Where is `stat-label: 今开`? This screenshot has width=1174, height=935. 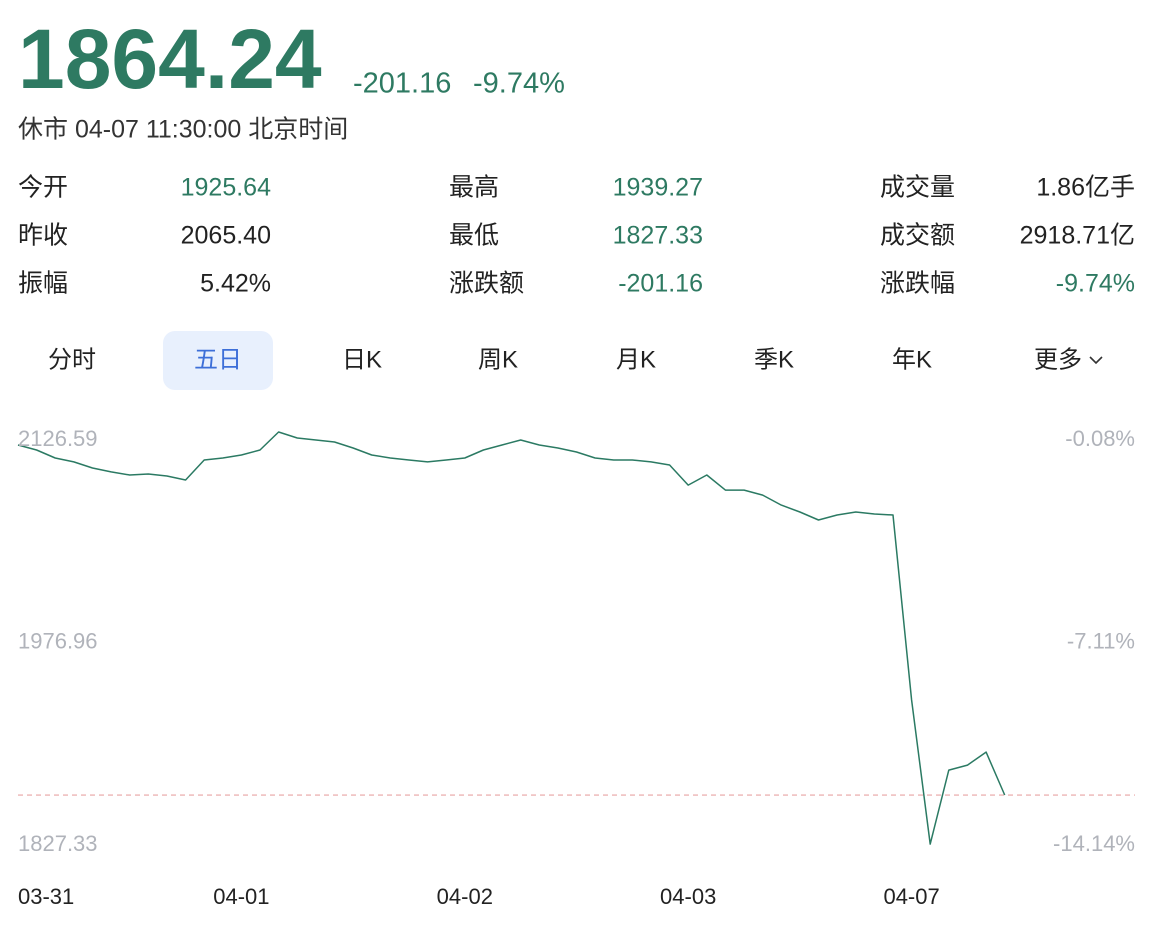
stat-label: 今开 is located at coordinates (43, 188).